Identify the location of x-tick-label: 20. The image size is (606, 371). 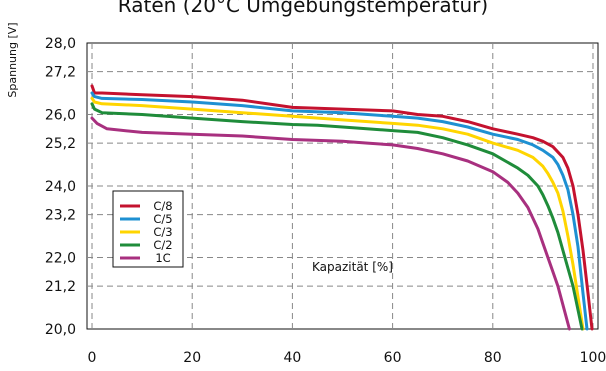
(192, 358).